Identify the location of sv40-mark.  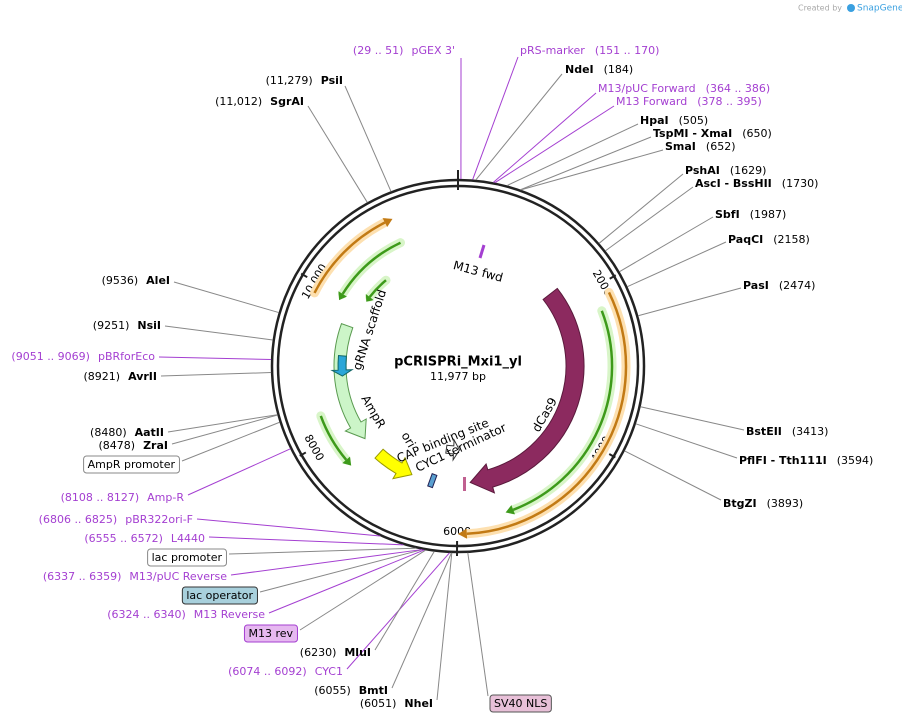
(464, 484).